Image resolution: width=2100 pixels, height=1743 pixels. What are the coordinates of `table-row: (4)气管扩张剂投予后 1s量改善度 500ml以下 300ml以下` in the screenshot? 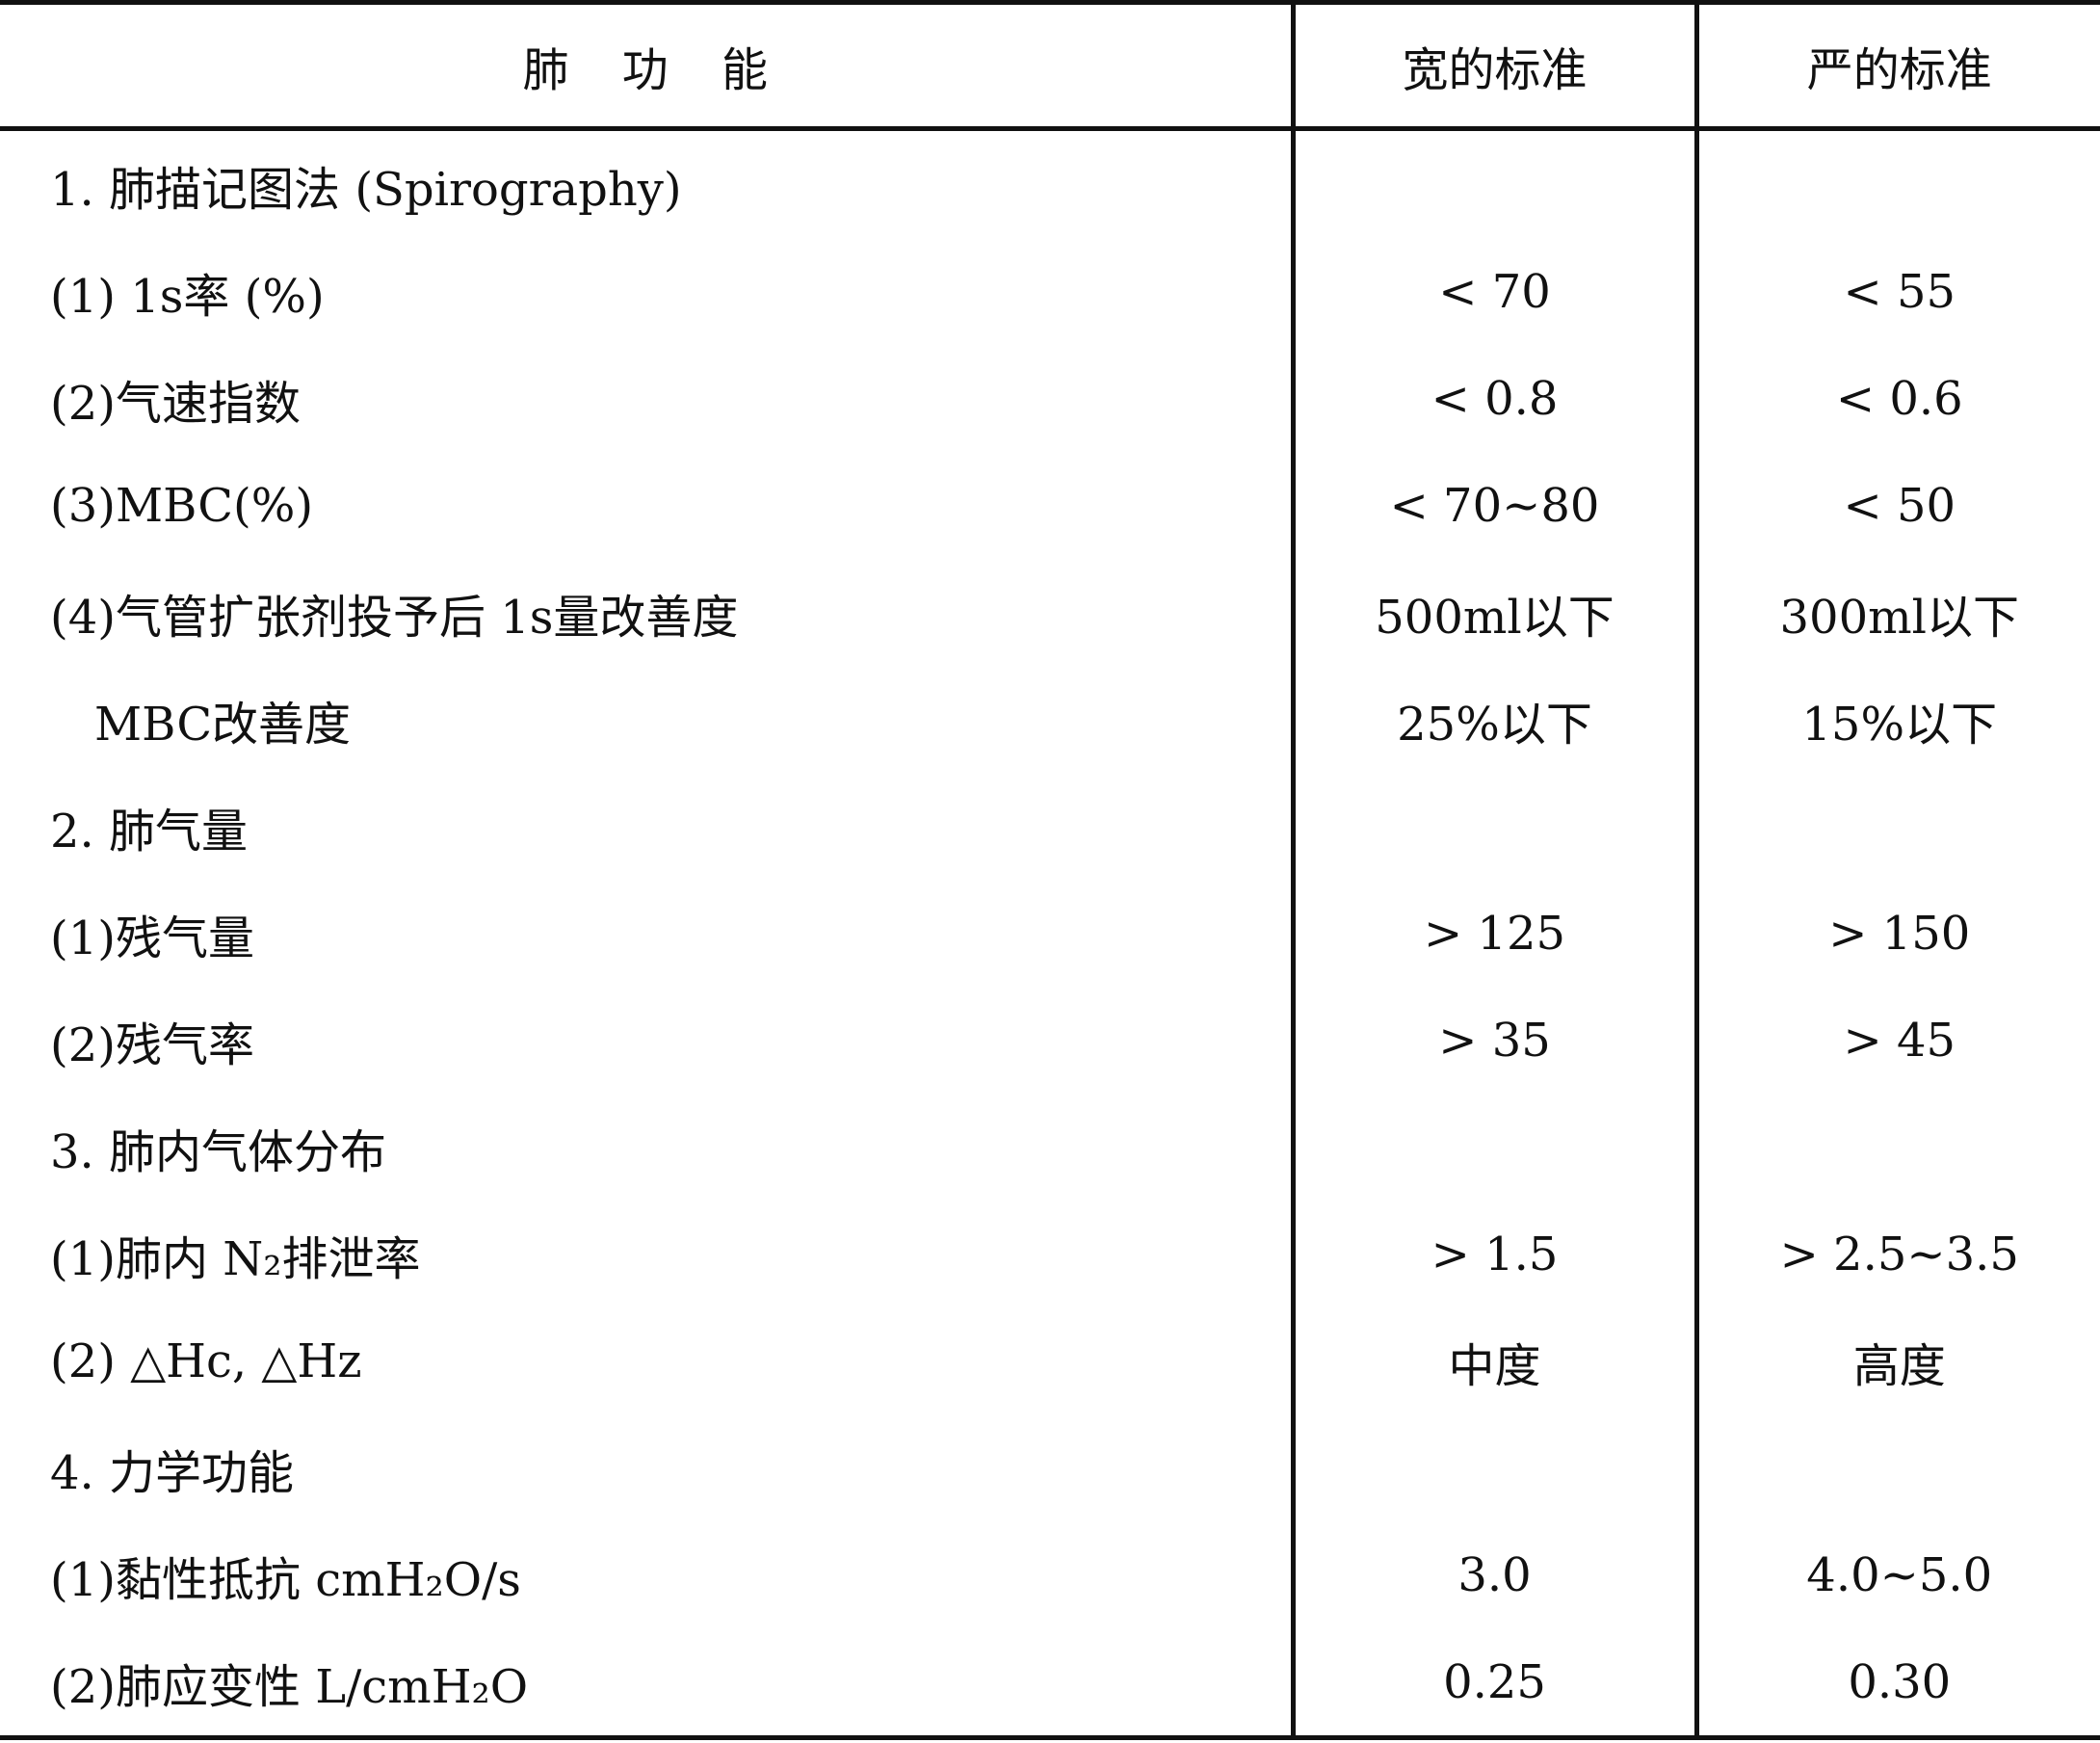 It's located at (1050, 613).